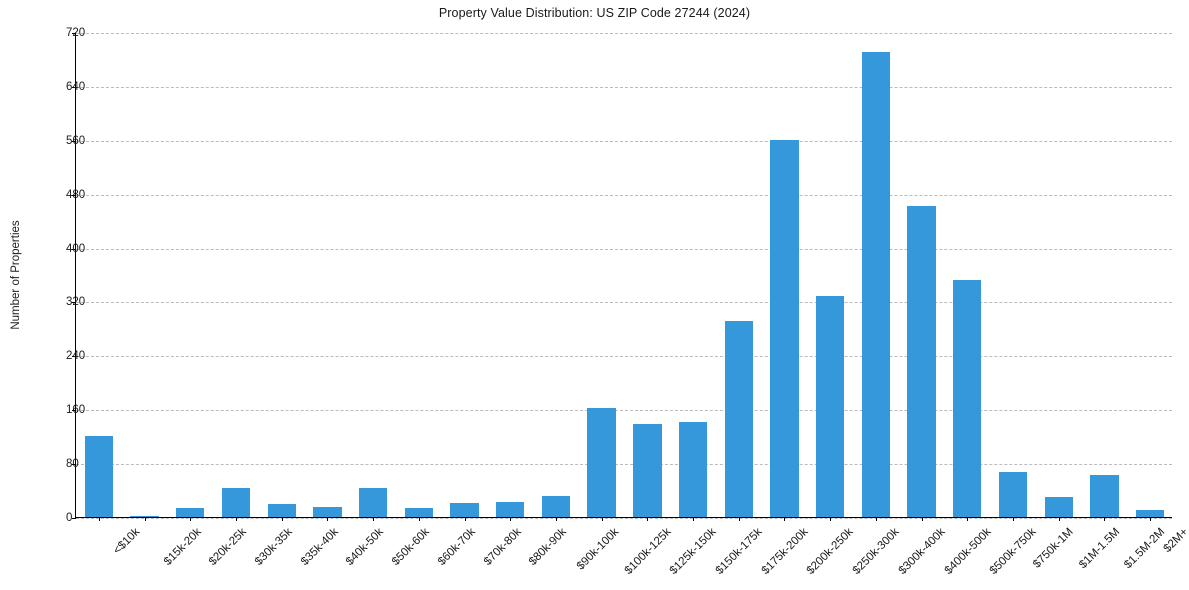 This screenshot has width=1189, height=590. I want to click on x-tick-label: $1M-1.5M, so click(1099, 549).